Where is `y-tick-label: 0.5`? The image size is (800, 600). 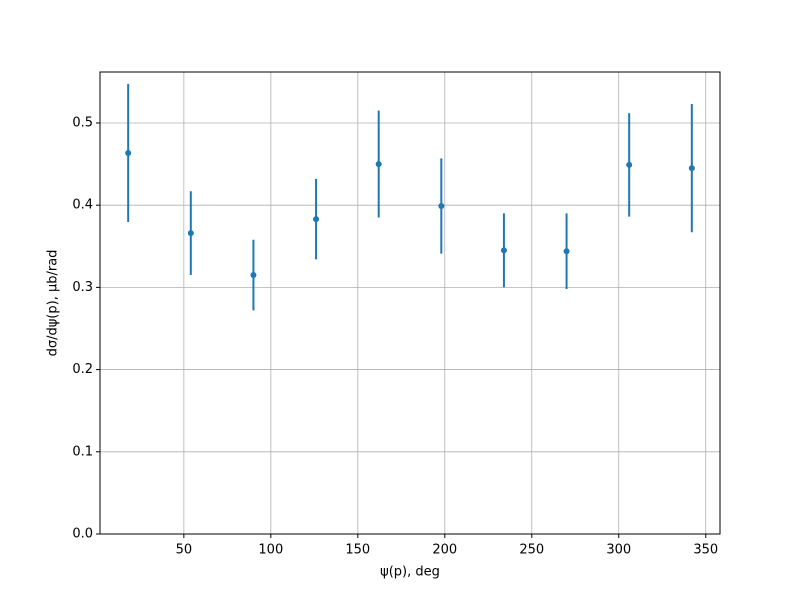 y-tick-label: 0.5 is located at coordinates (82, 122).